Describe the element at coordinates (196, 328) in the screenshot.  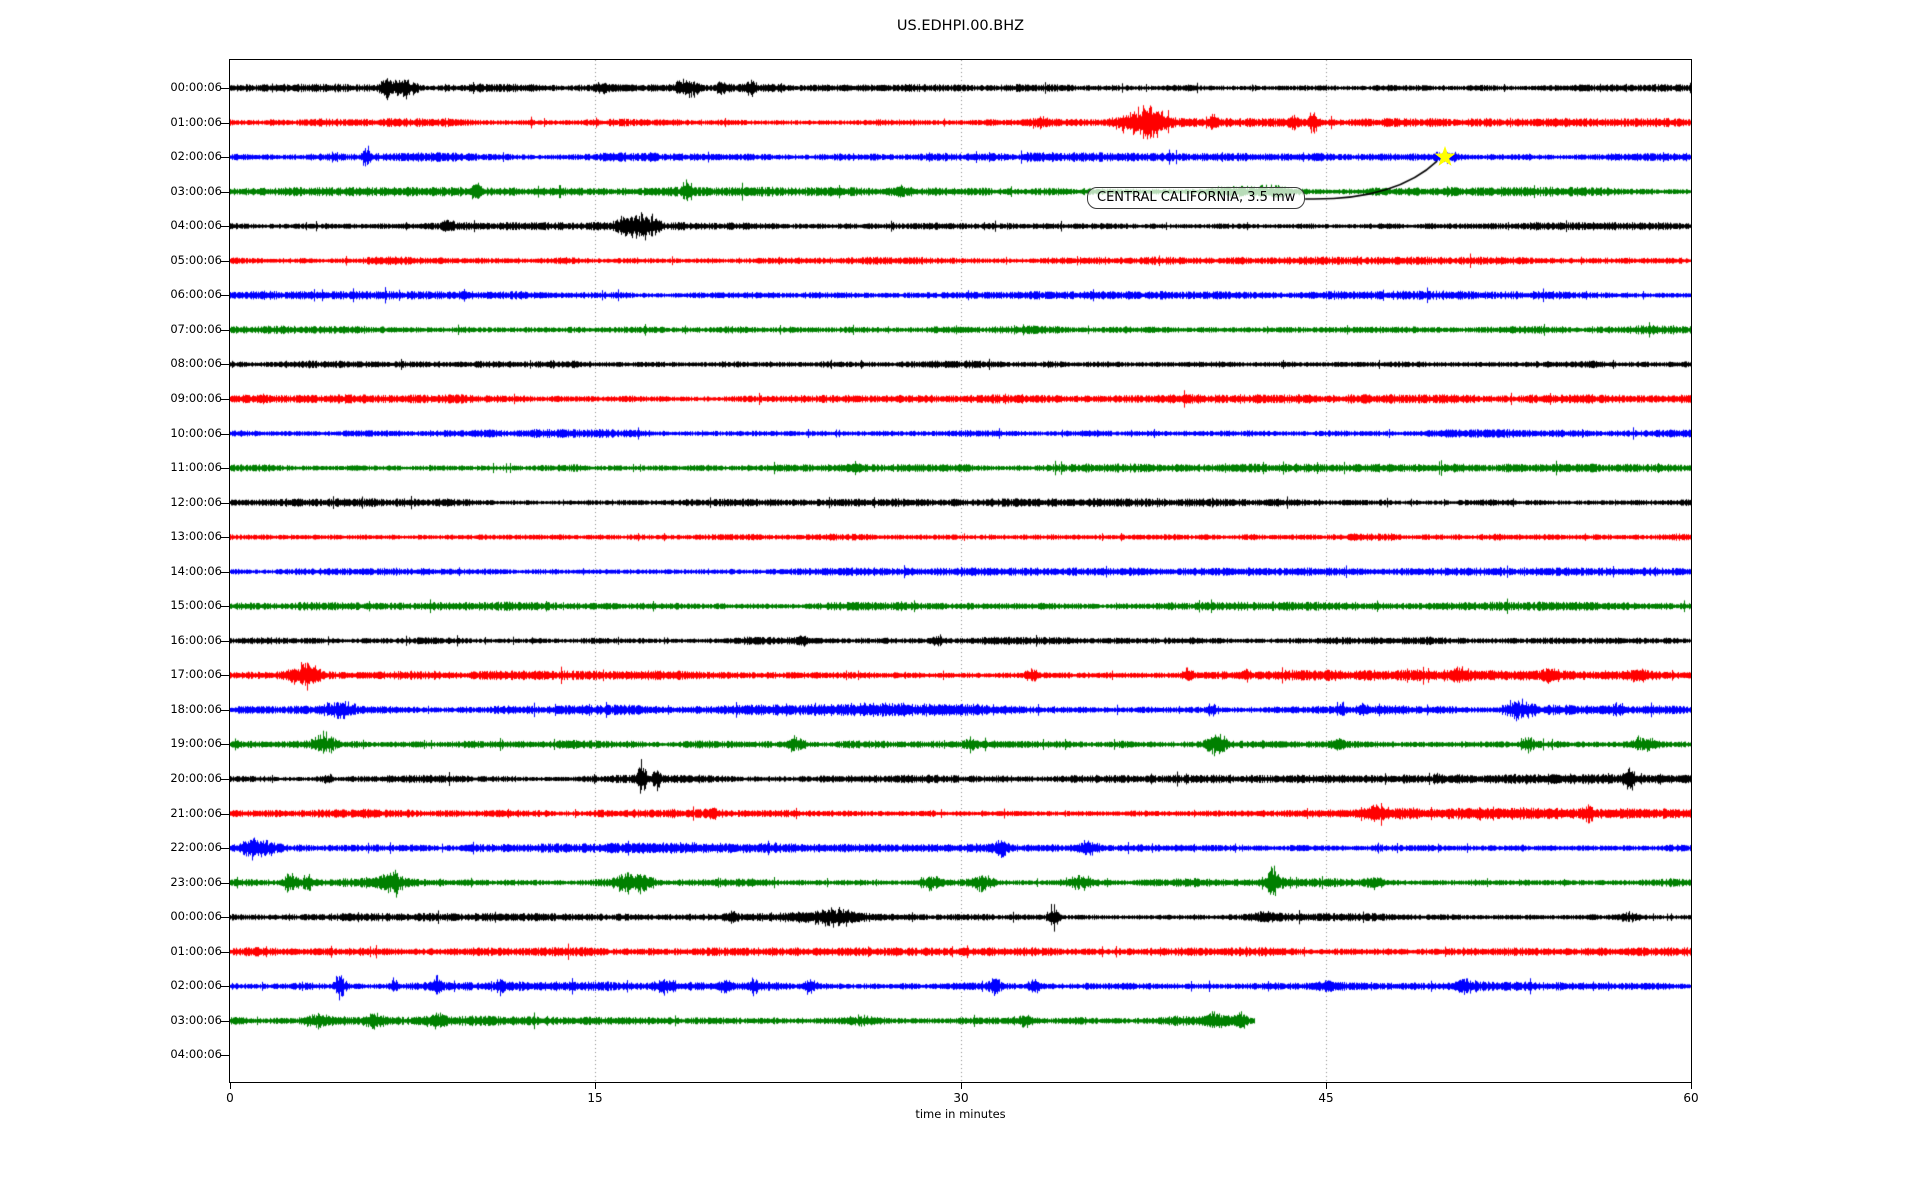
I see `y-axis-label: 07:00:06` at that location.